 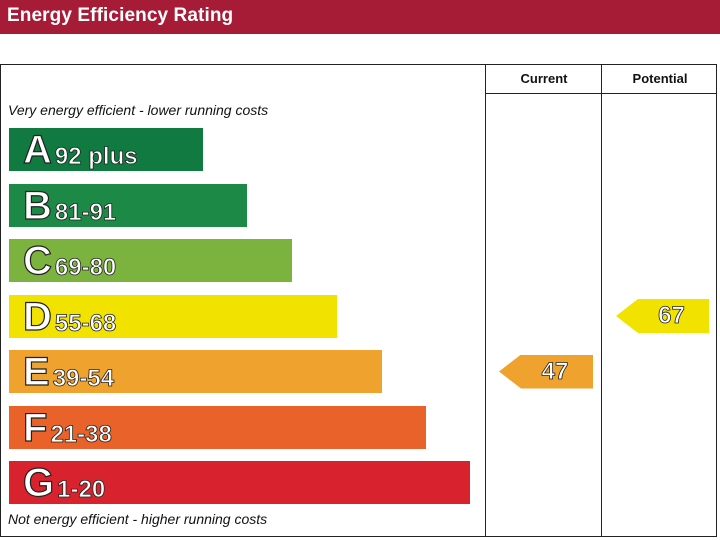 What do you see at coordinates (85, 267) in the screenshot?
I see `band-range: 69-80` at bounding box center [85, 267].